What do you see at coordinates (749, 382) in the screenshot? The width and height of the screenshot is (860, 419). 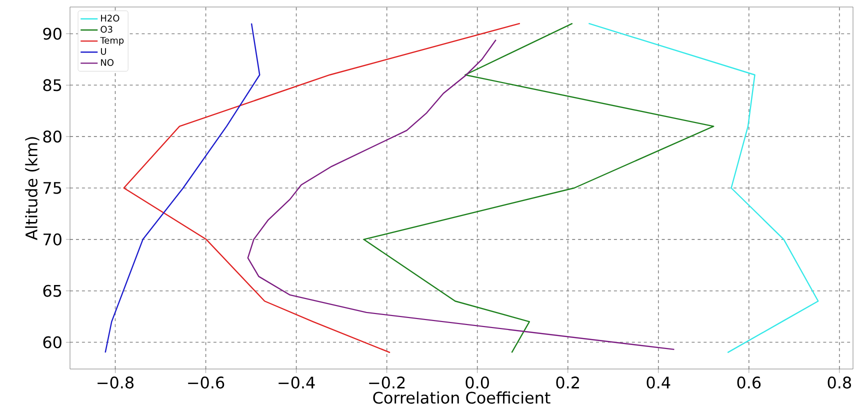 I see `x-tick-label: 0.6` at bounding box center [749, 382].